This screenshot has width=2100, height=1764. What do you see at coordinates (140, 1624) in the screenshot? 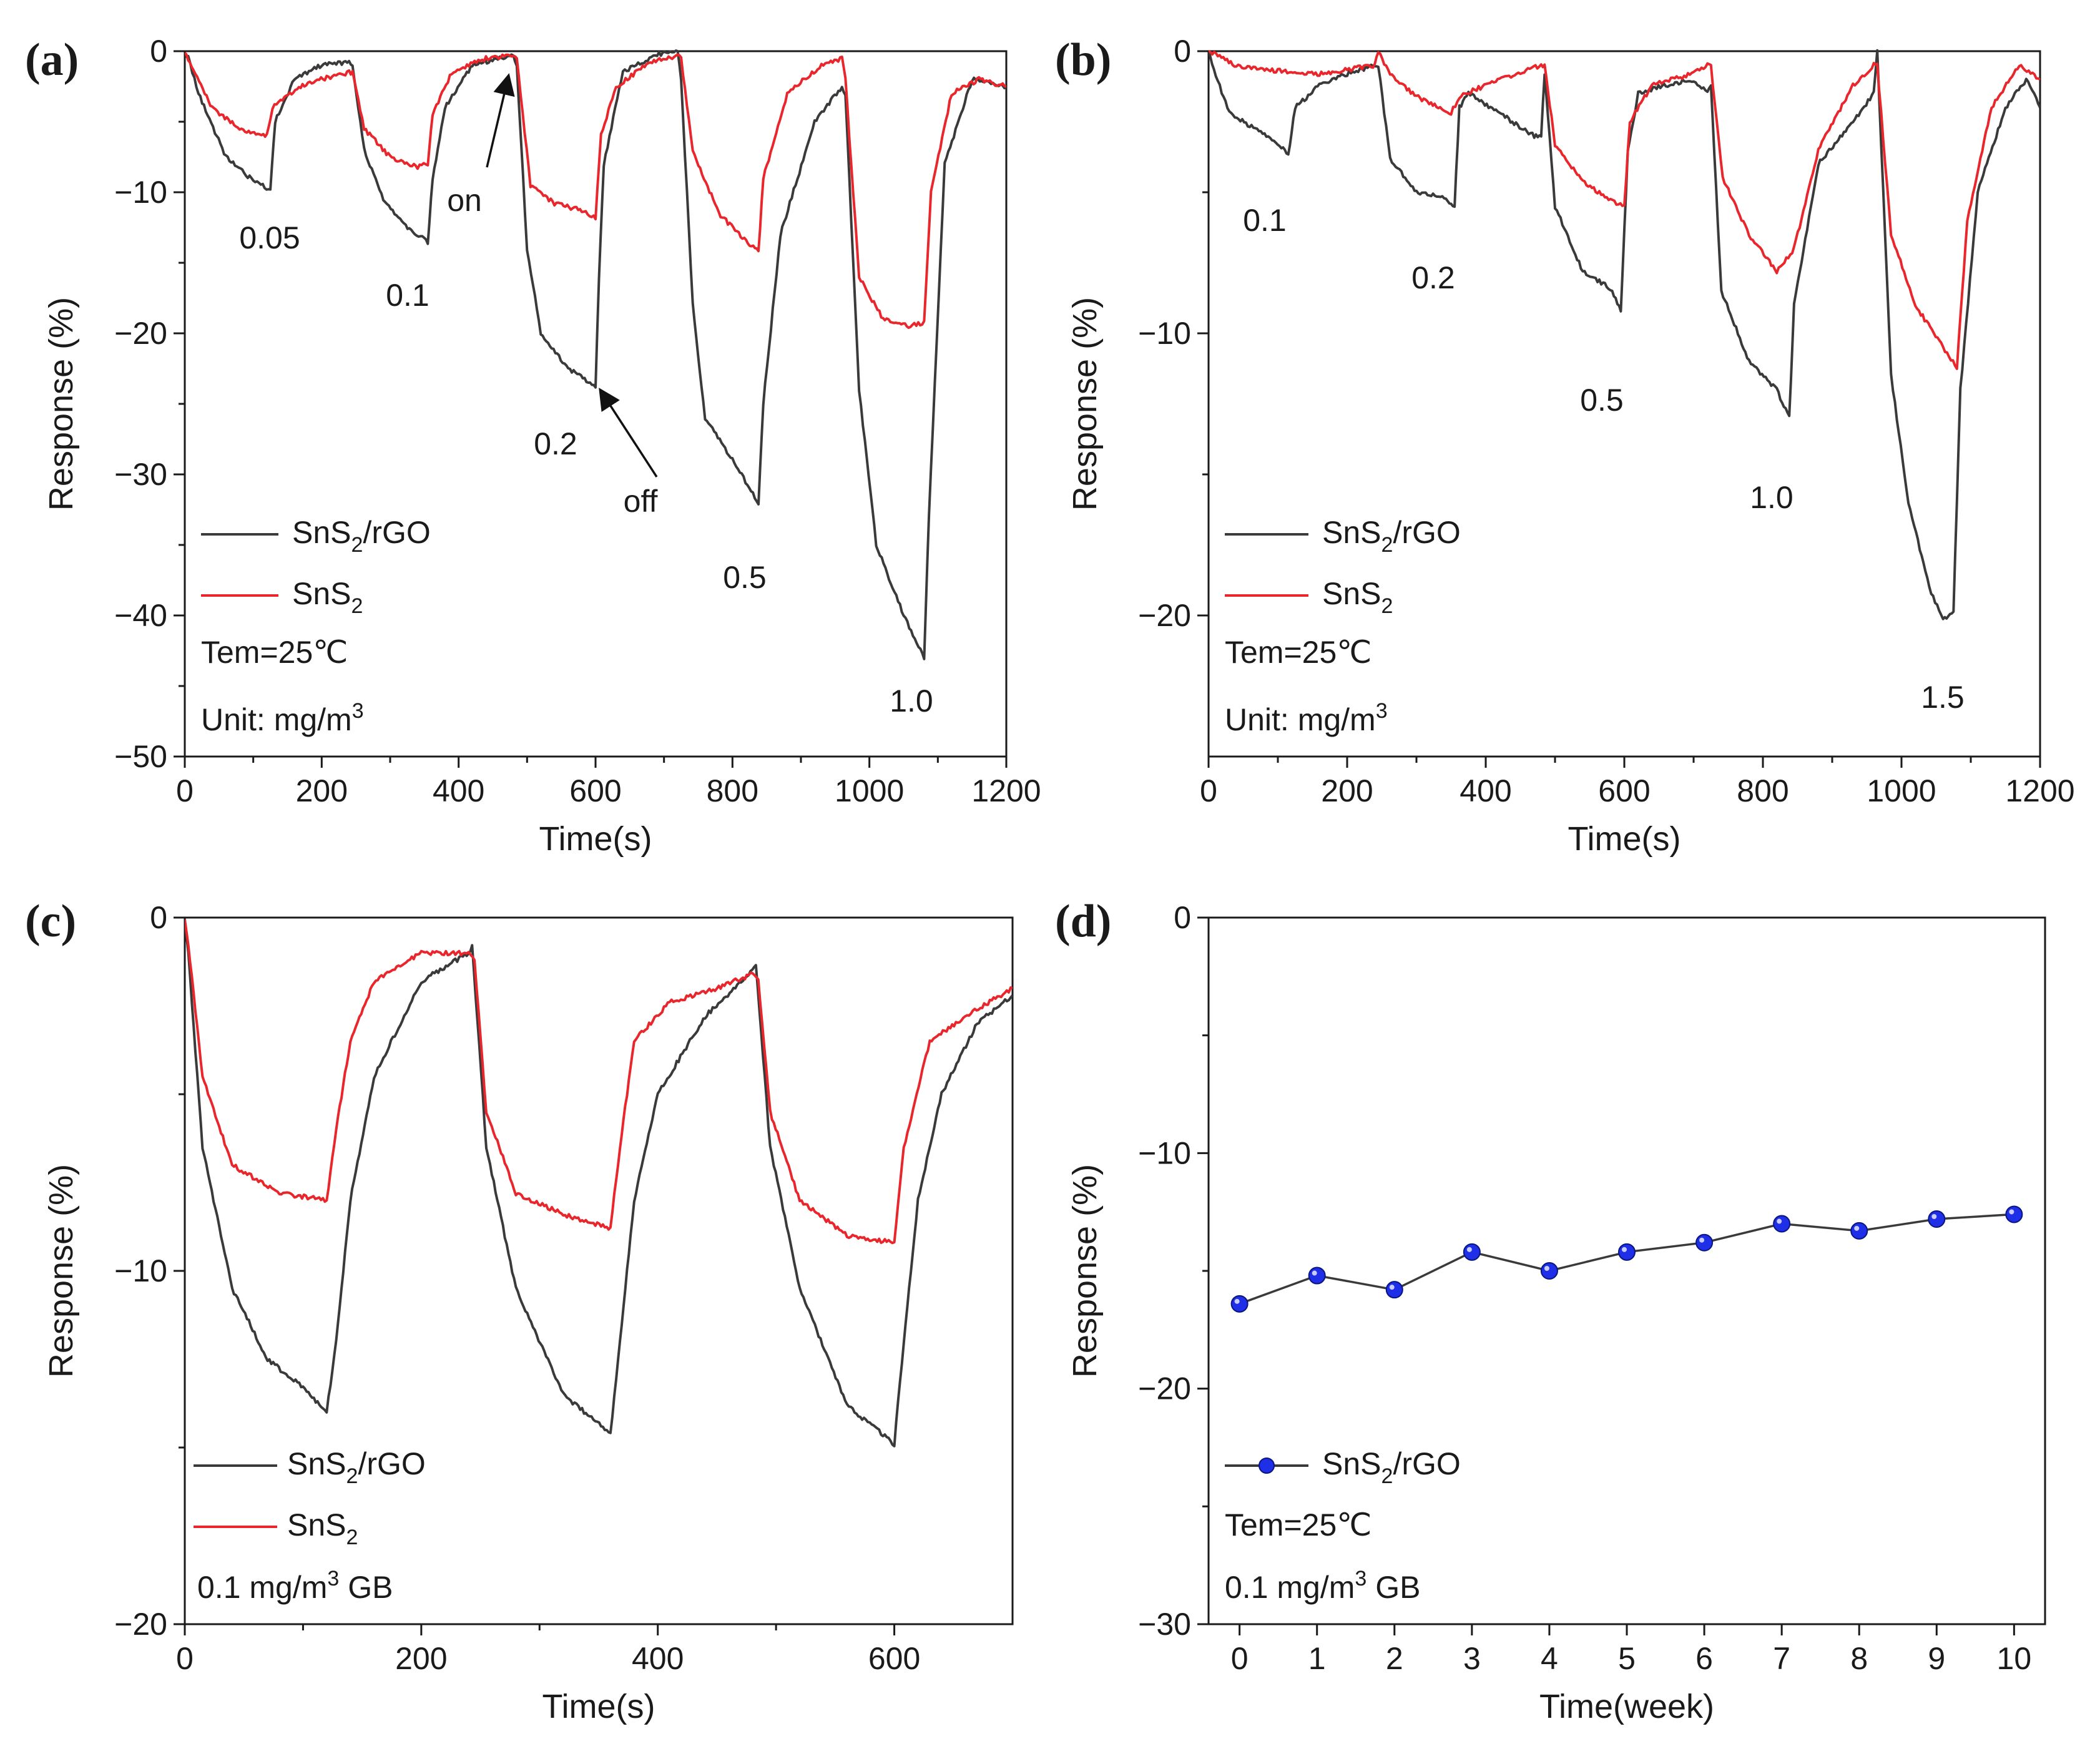
I see `y-tick-label-c: −20` at bounding box center [140, 1624].